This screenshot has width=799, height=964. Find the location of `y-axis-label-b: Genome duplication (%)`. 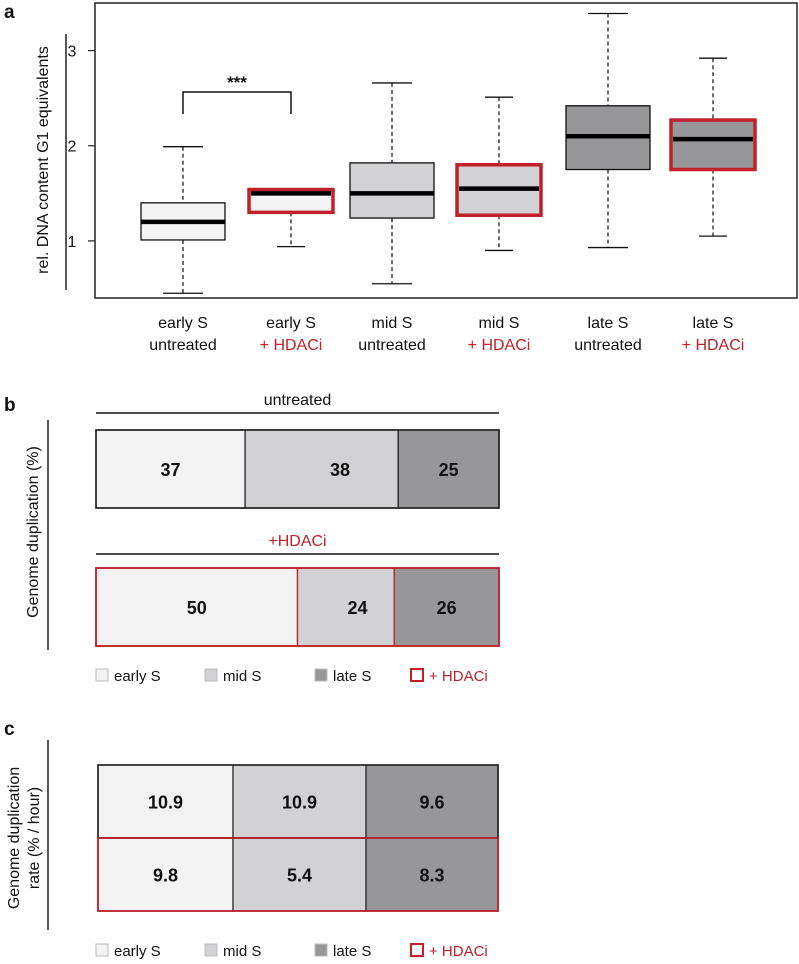

y-axis-label-b: Genome duplication (%) is located at coordinates (33, 532).